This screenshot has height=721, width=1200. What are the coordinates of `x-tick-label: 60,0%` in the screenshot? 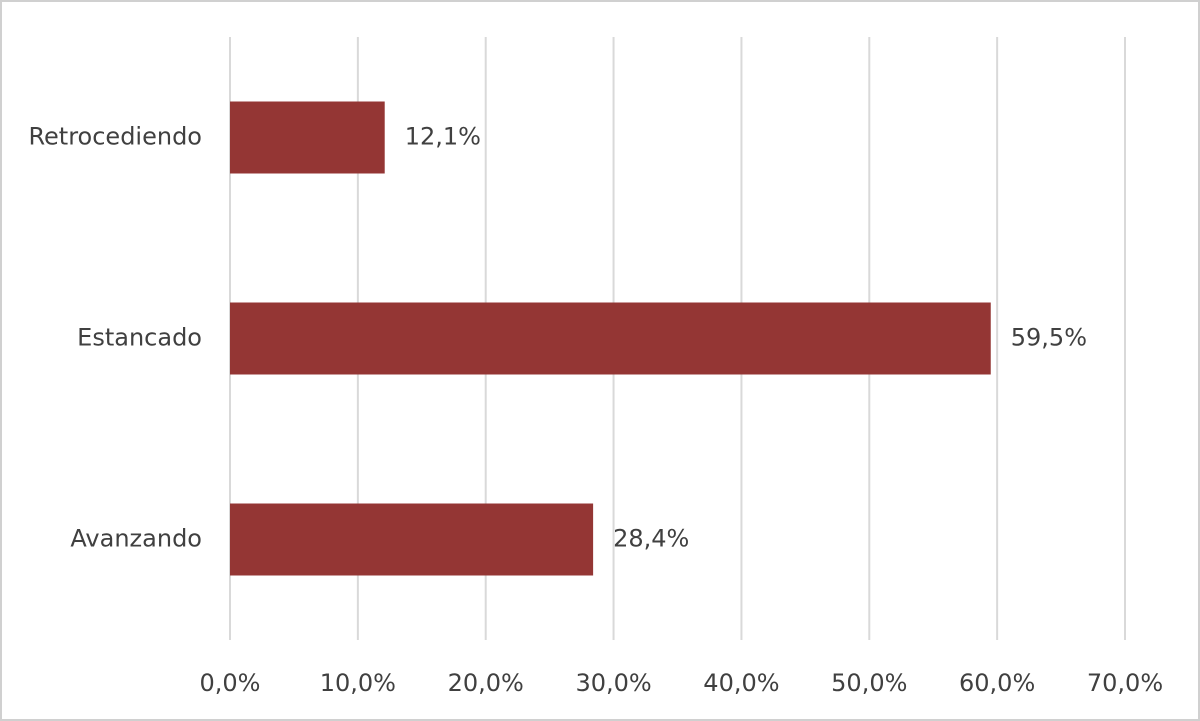 It's located at (997, 683).